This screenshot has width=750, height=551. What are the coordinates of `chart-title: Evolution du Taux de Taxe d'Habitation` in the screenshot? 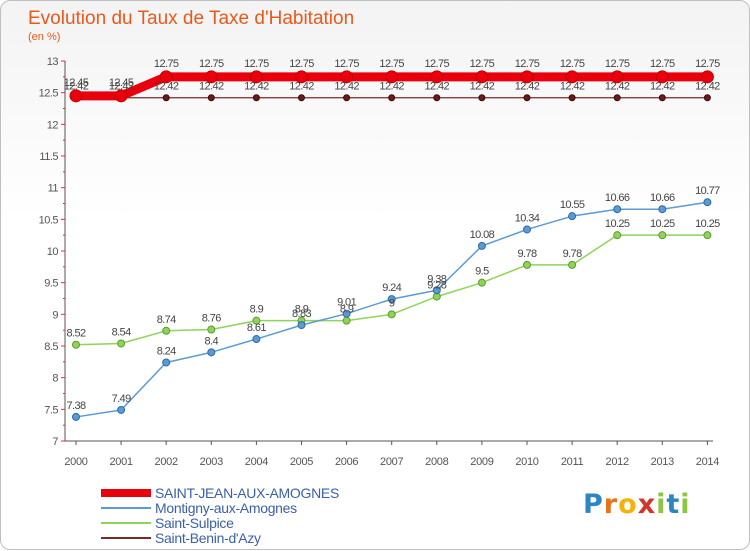 It's located at (191, 18).